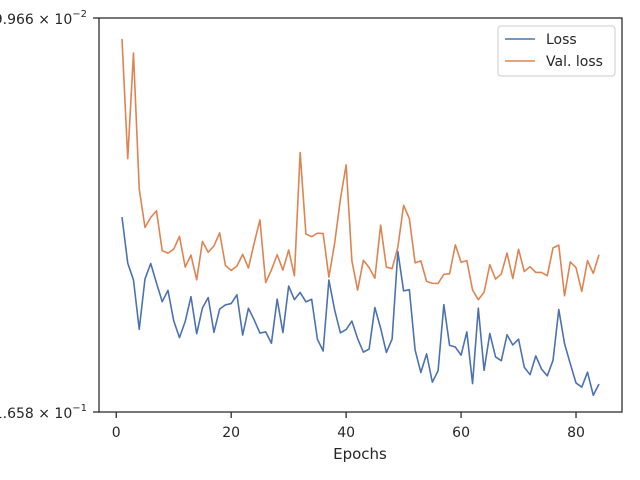 Image resolution: width=640 pixels, height=480 pixels. Describe the element at coordinates (49, 215) in the screenshot. I see `y-axis: 9.966 × 10−2 1.658 × 10−1` at that location.